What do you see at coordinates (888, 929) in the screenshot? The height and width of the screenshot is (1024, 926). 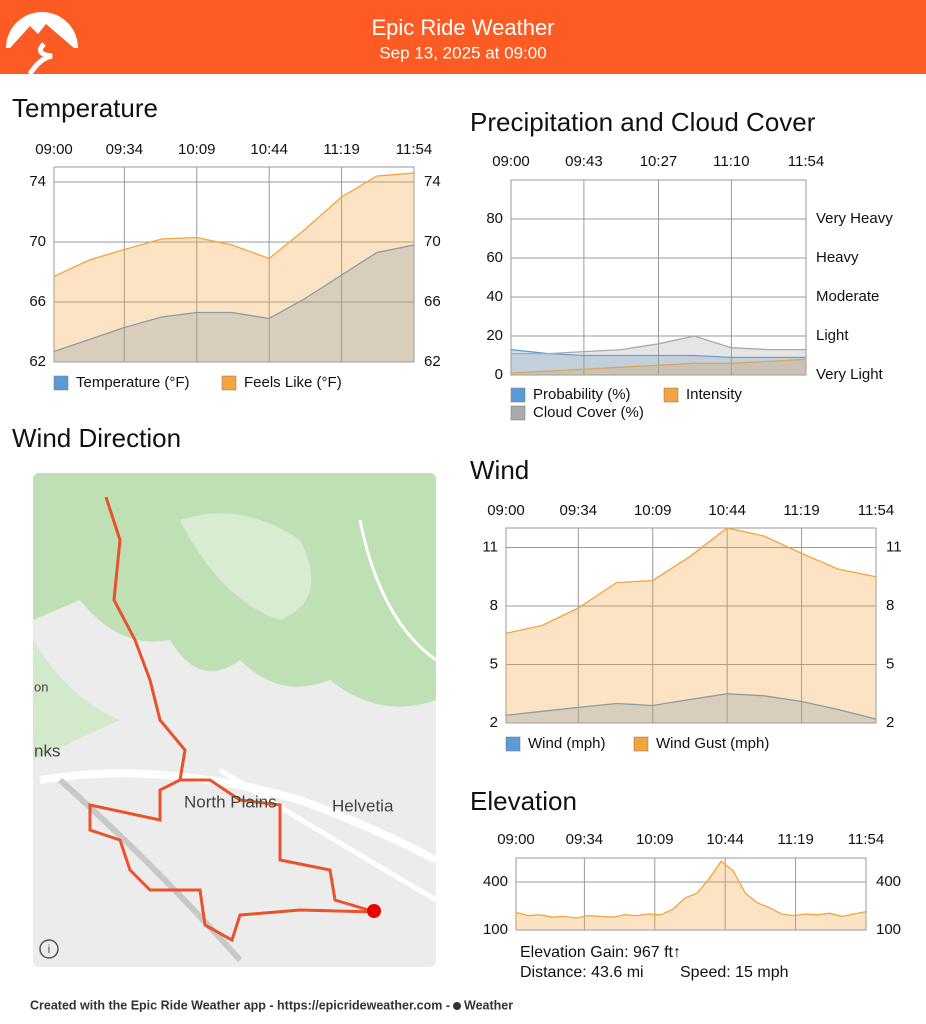 I see `y2-tick-label: 100` at bounding box center [888, 929].